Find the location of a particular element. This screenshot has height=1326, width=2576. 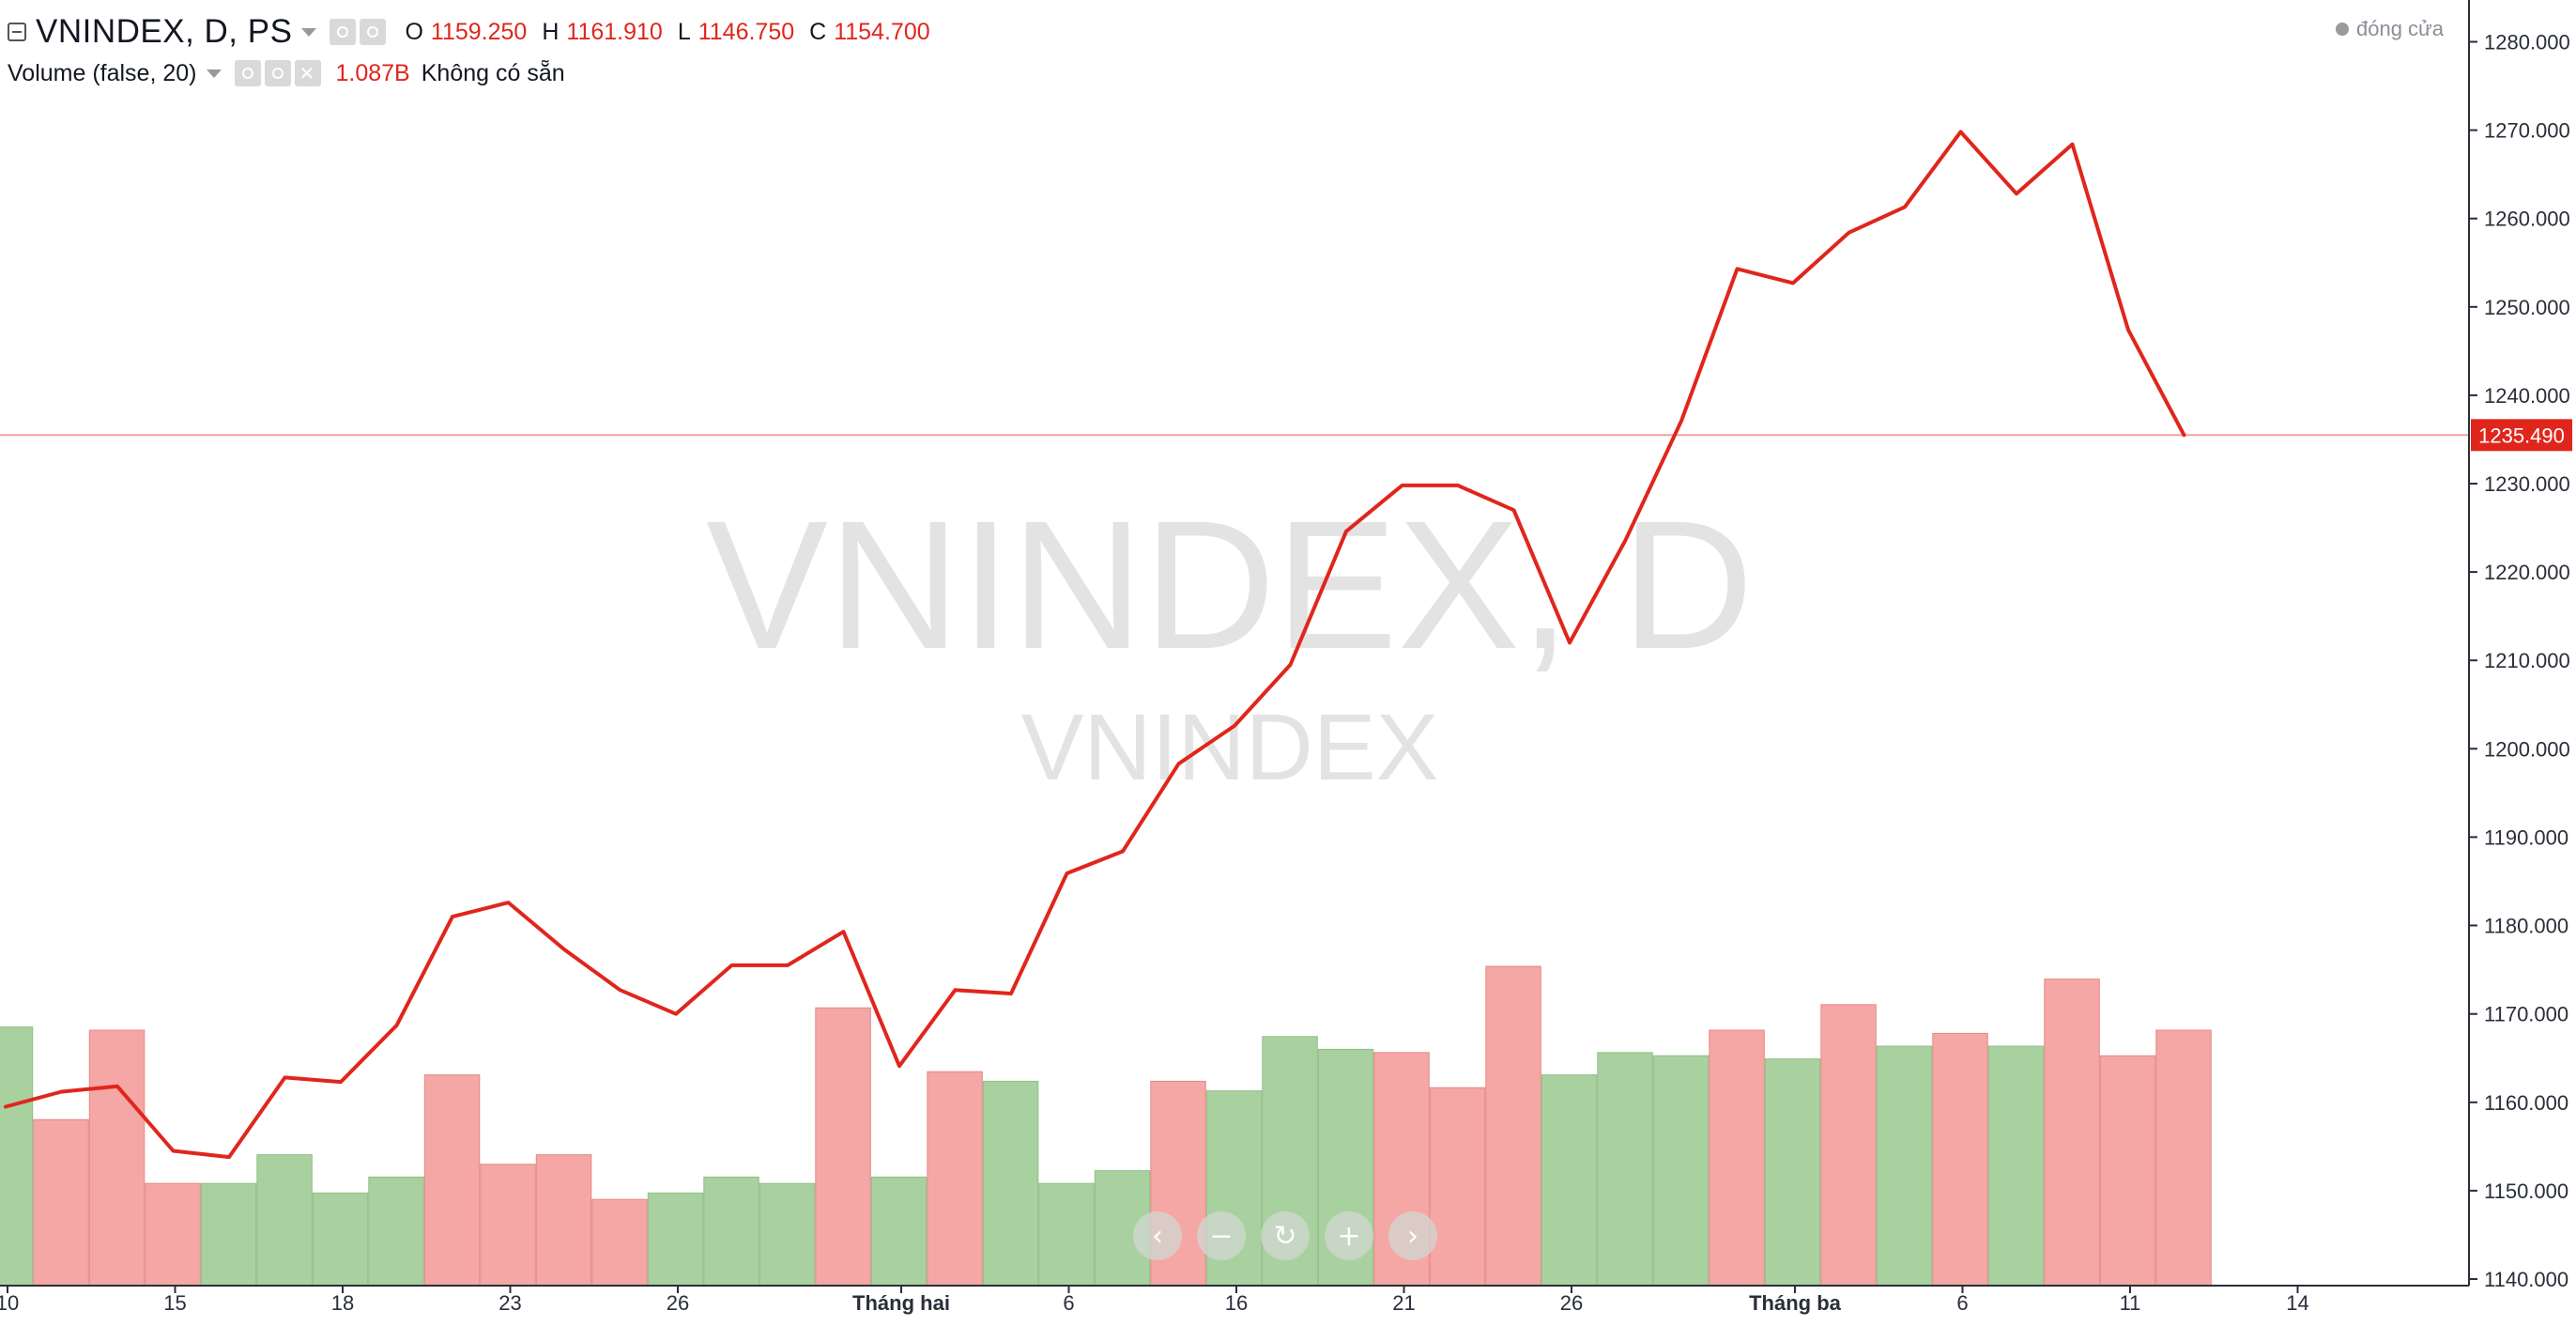

x-tick-label: 21 is located at coordinates (1404, 1303).